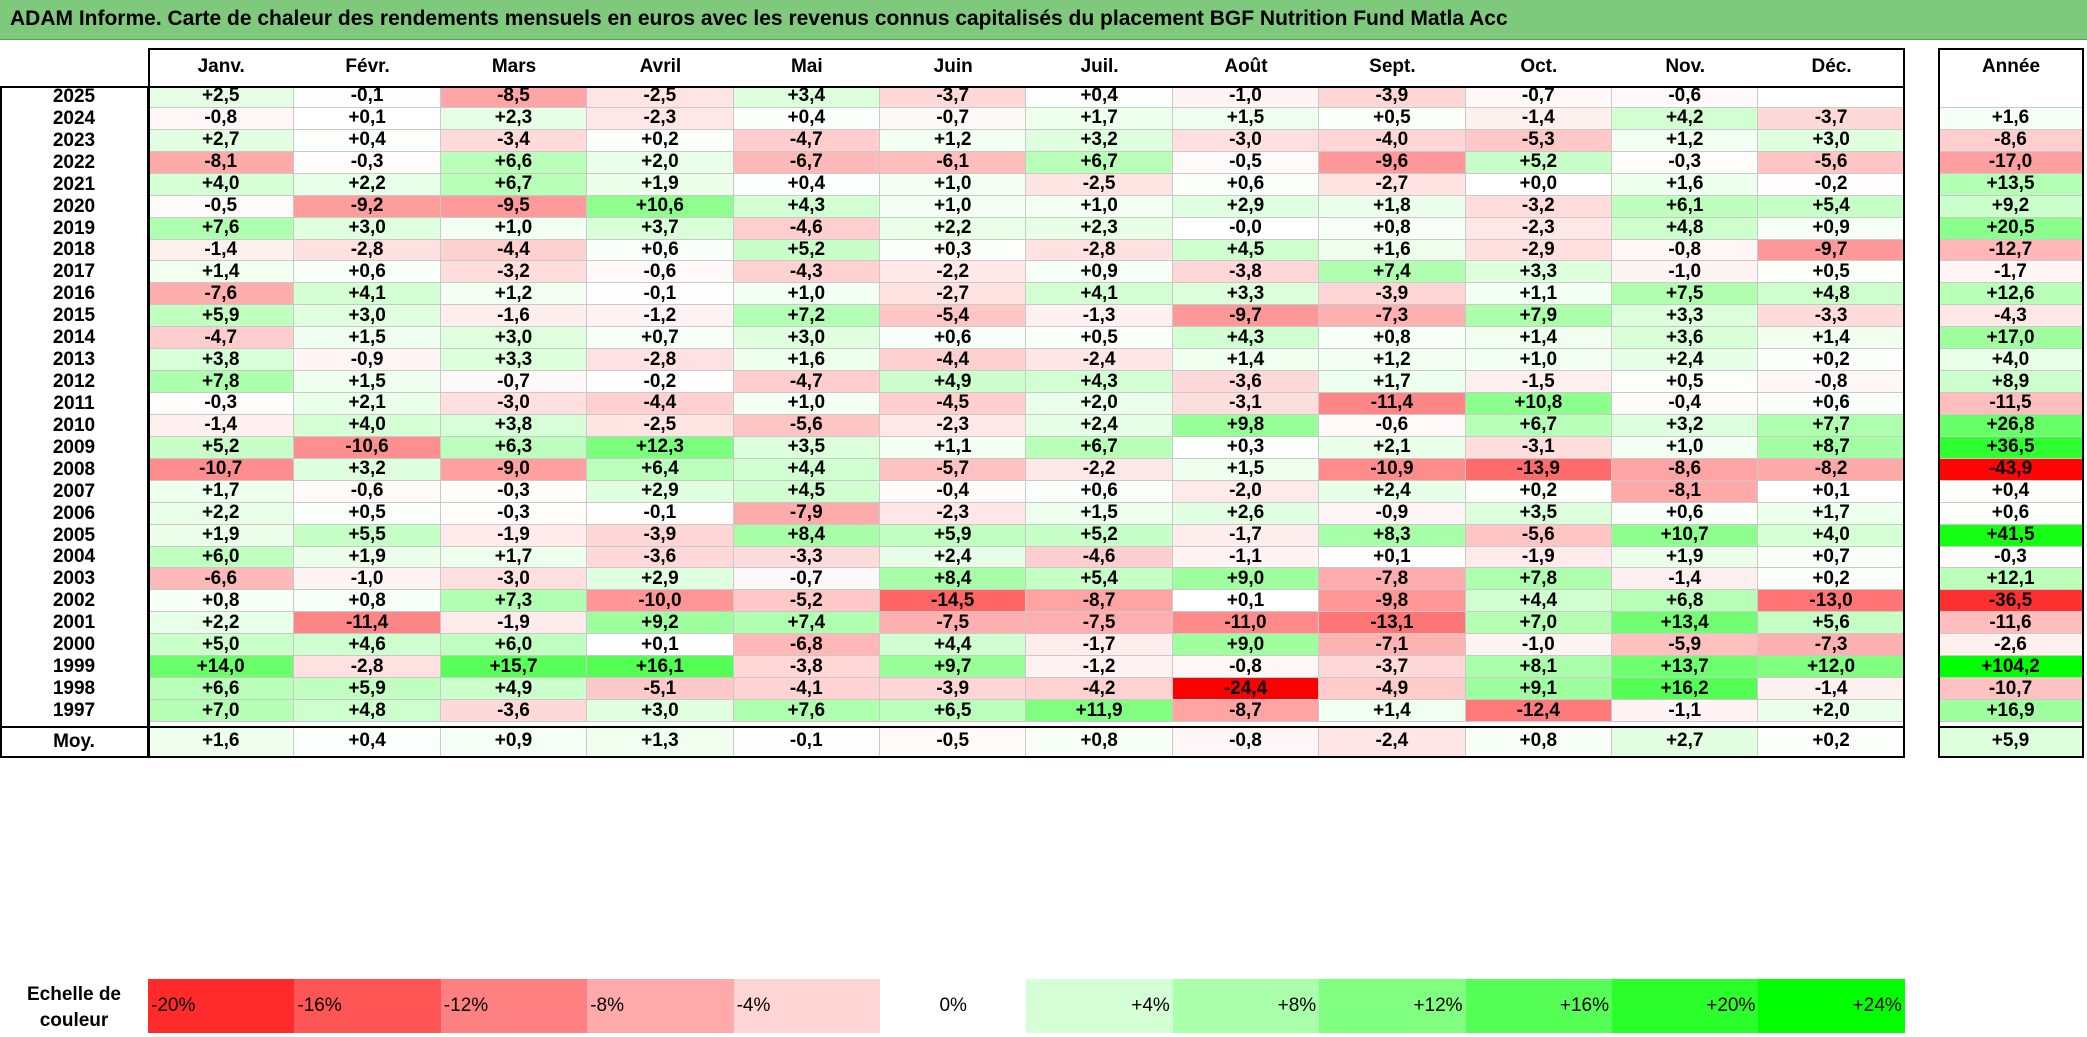  What do you see at coordinates (74, 667) in the screenshot?
I see `row-year: 1999` at bounding box center [74, 667].